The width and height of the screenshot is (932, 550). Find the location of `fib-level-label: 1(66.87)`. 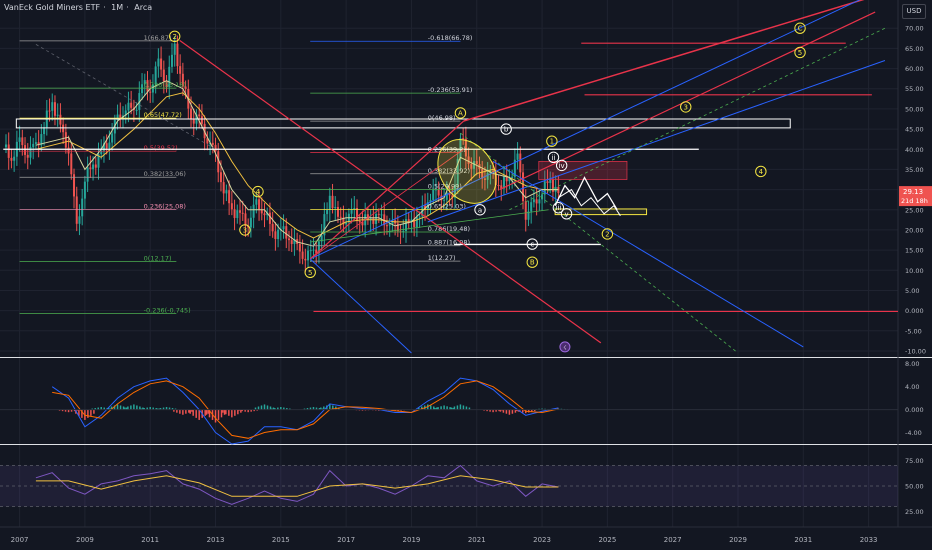

fib-level-label: 1(66.87) is located at coordinates (158, 38).